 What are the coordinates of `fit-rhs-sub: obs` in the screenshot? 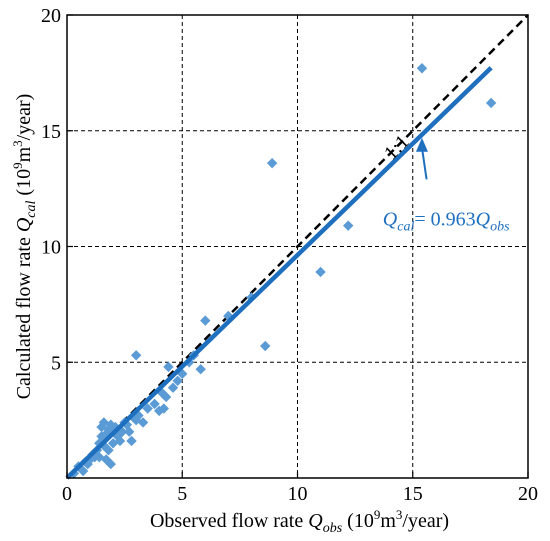 It's located at (500, 227).